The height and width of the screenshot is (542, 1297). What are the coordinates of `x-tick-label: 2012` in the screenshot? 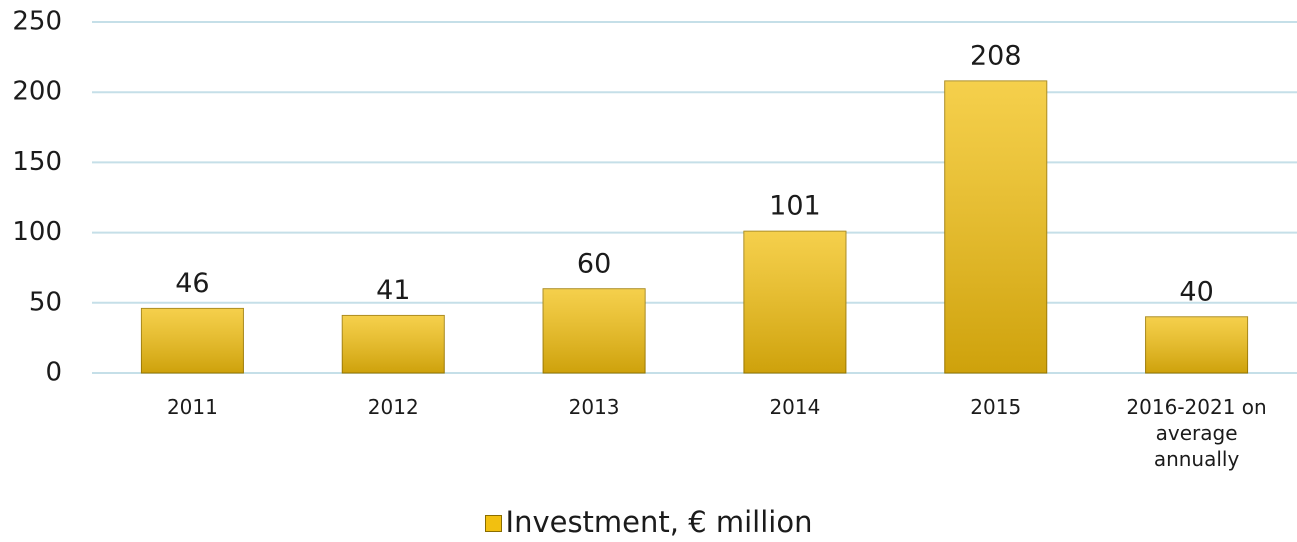 It's located at (393, 407).